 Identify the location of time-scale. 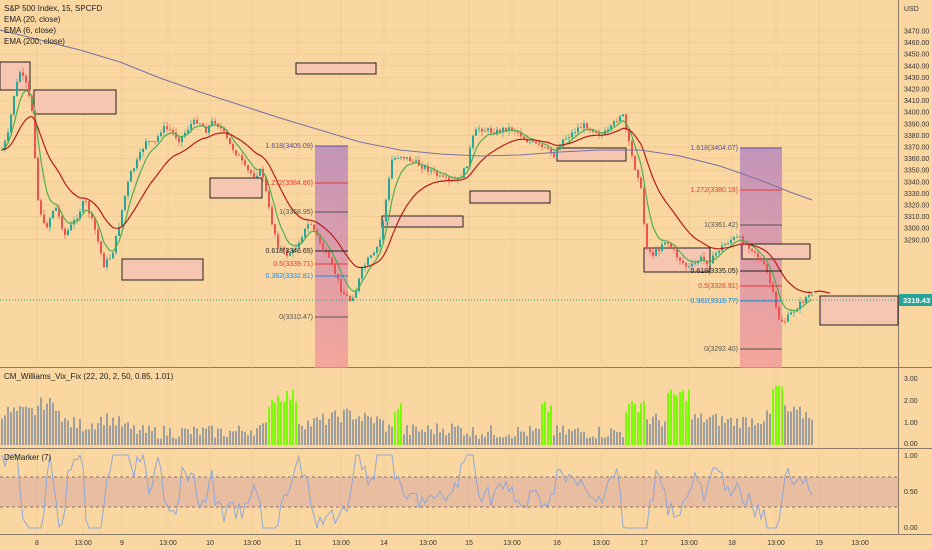
(466, 542).